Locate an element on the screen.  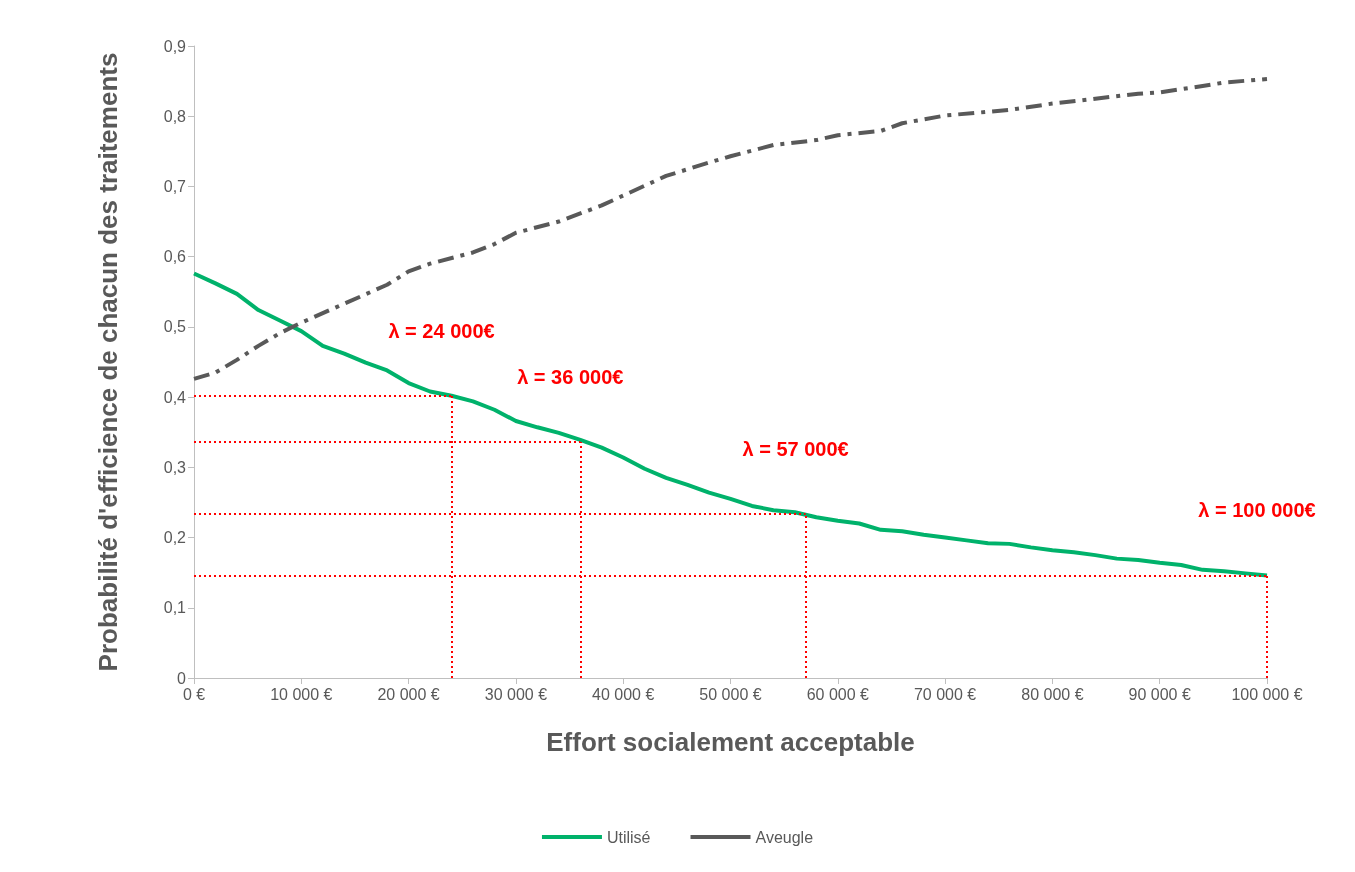
x-tick-label: 80 000 € is located at coordinates (1052, 694).